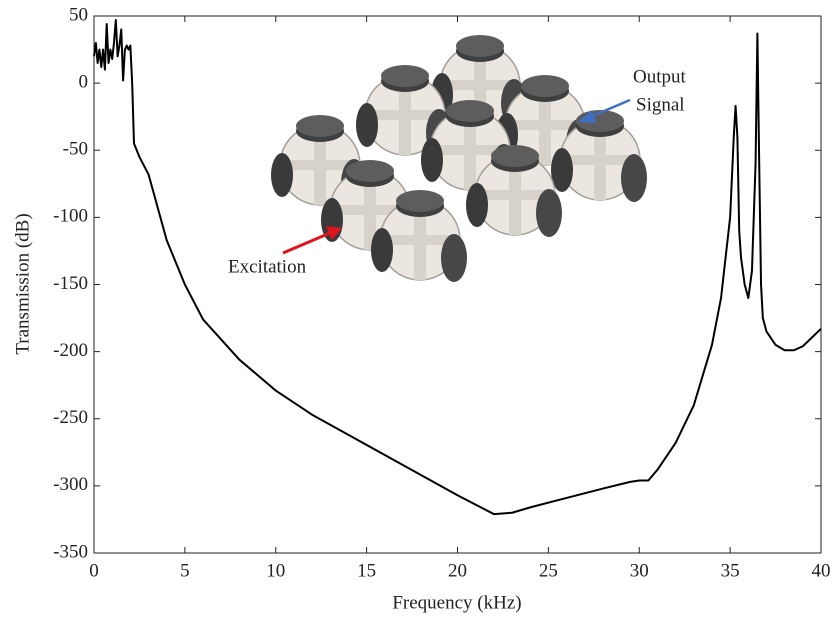 This screenshot has width=833, height=621. I want to click on x-tick-label: 25, so click(548, 570).